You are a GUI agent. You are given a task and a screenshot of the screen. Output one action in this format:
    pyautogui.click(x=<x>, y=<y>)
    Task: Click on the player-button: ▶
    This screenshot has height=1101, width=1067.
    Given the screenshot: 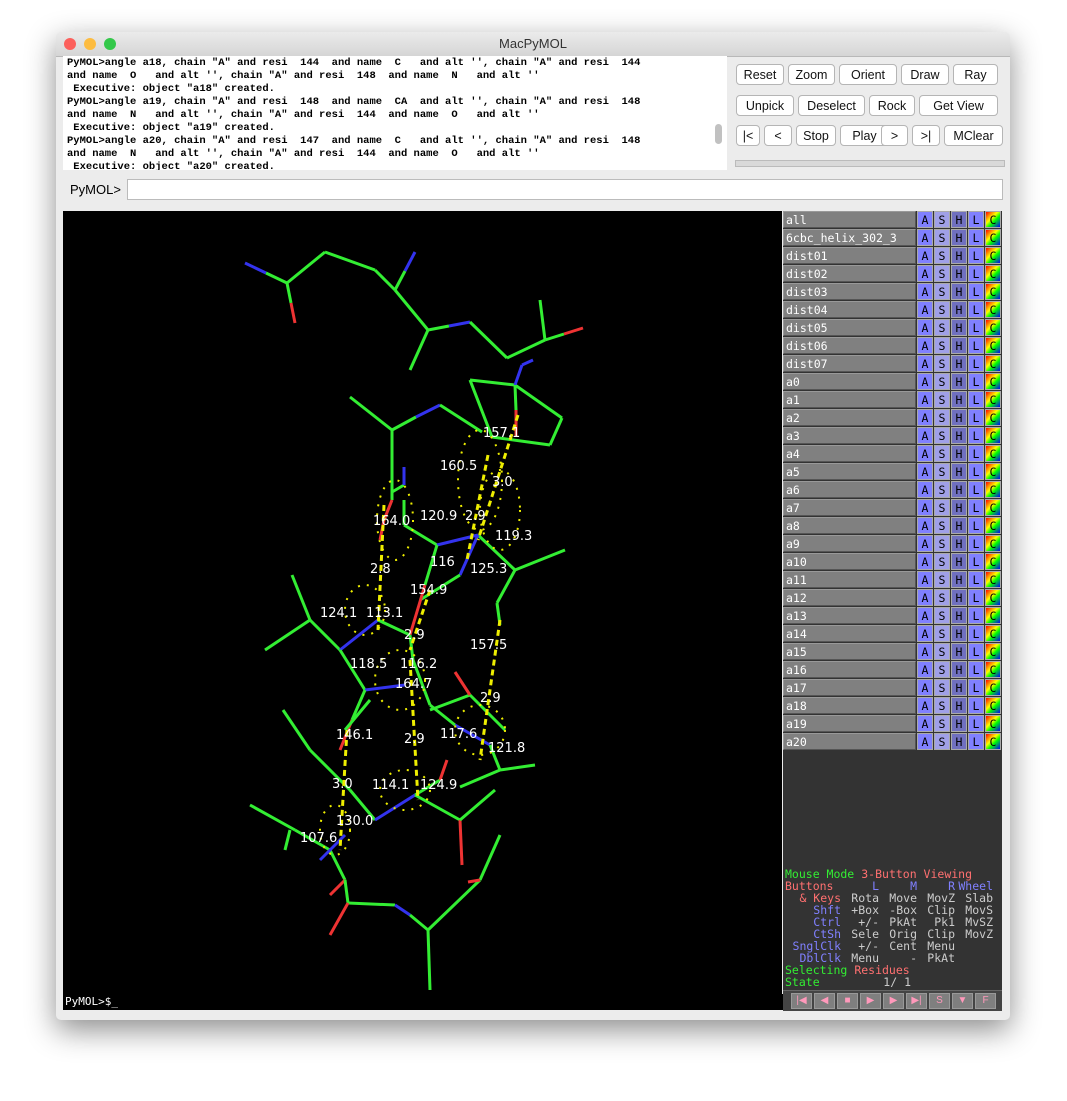 What is the action you would take?
    pyautogui.click(x=893, y=1001)
    